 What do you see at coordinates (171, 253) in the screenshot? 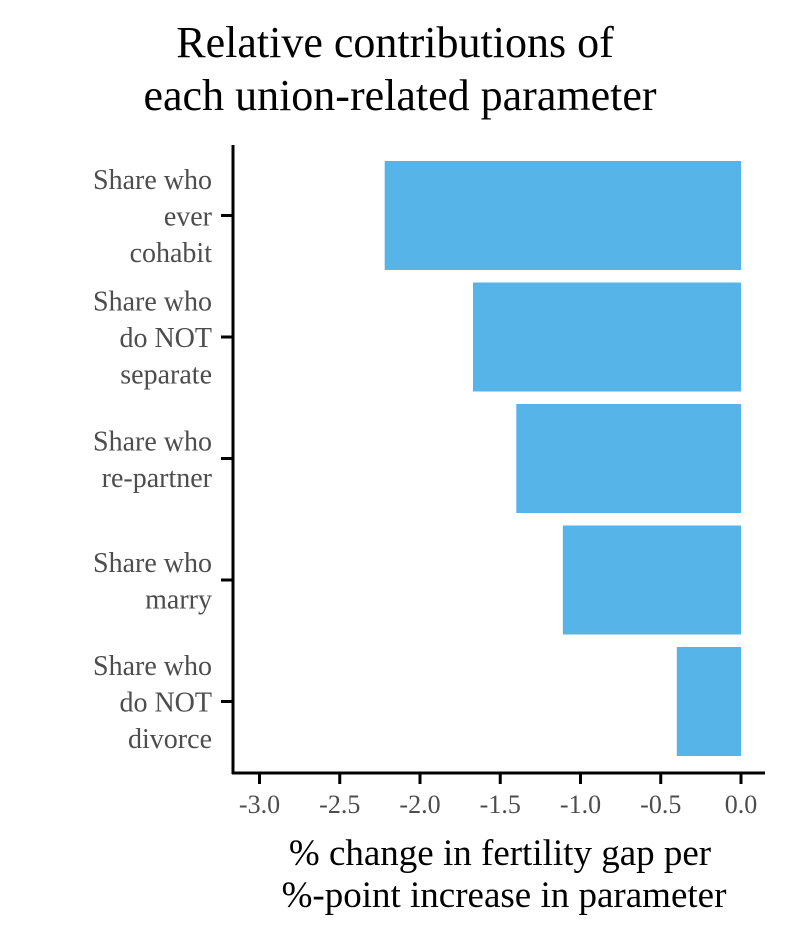
I see `y-tick-label-line: cohabit` at bounding box center [171, 253].